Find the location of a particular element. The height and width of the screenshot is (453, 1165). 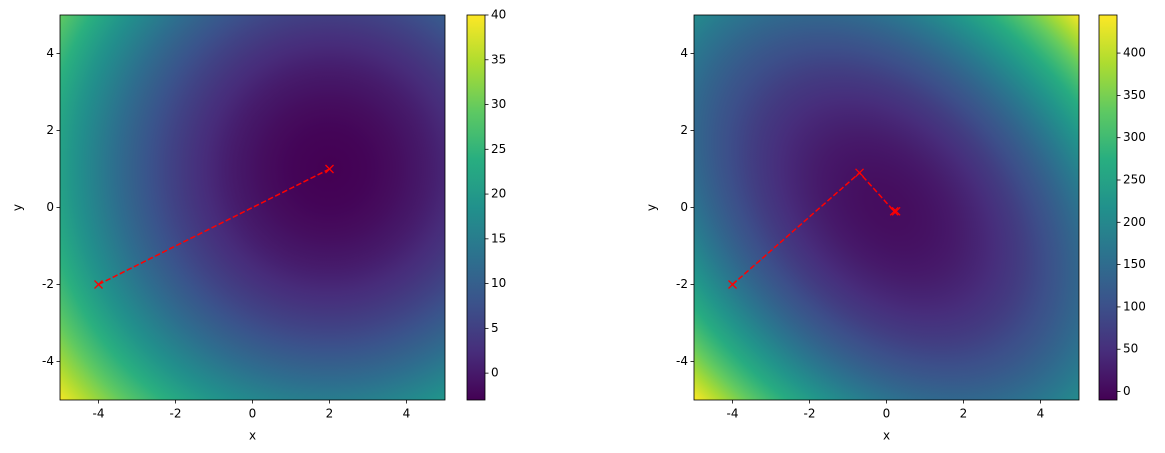

colorbar-tick-label: 25 is located at coordinates (498, 149).